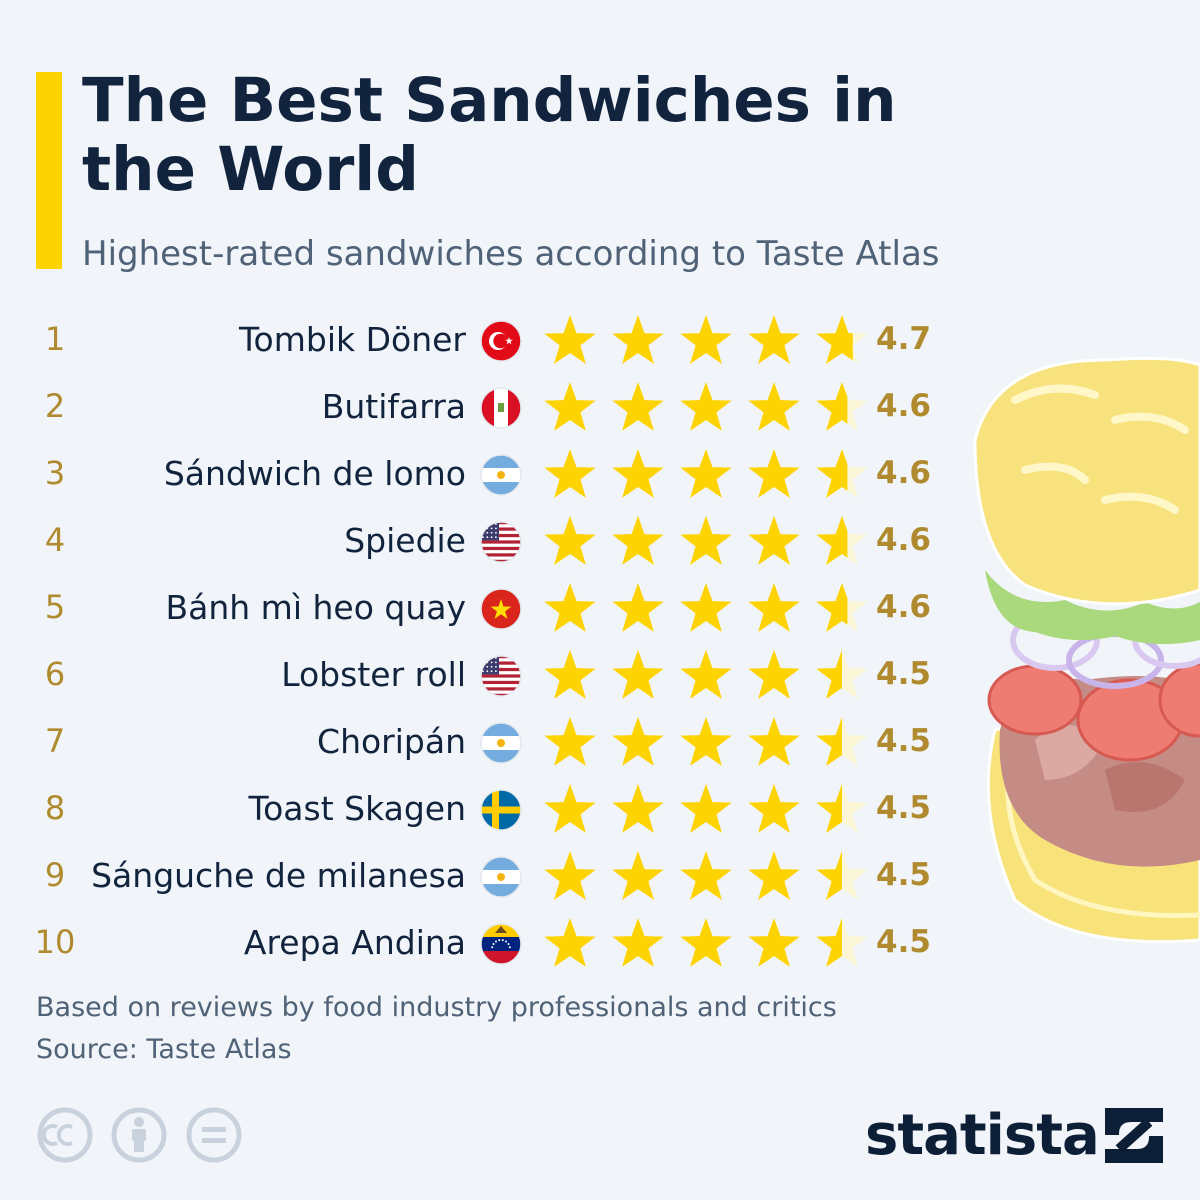 Image resolution: width=1200 pixels, height=1200 pixels. I want to click on sandwich-name: Lobster roll, so click(373, 674).